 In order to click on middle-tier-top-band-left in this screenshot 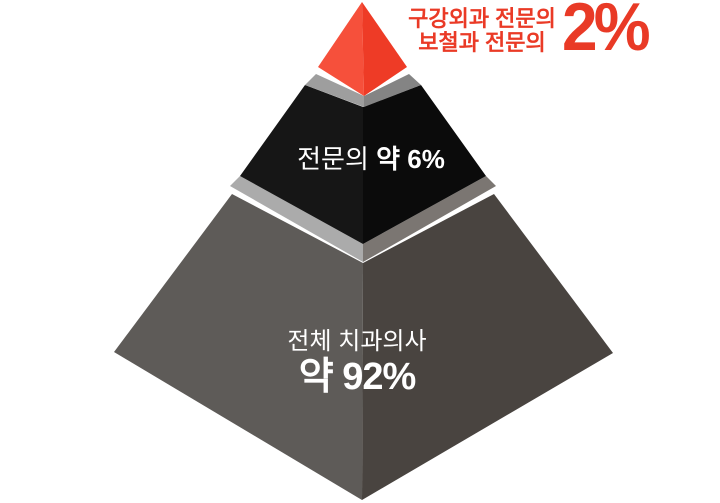, I will do `click(334, 90)`.